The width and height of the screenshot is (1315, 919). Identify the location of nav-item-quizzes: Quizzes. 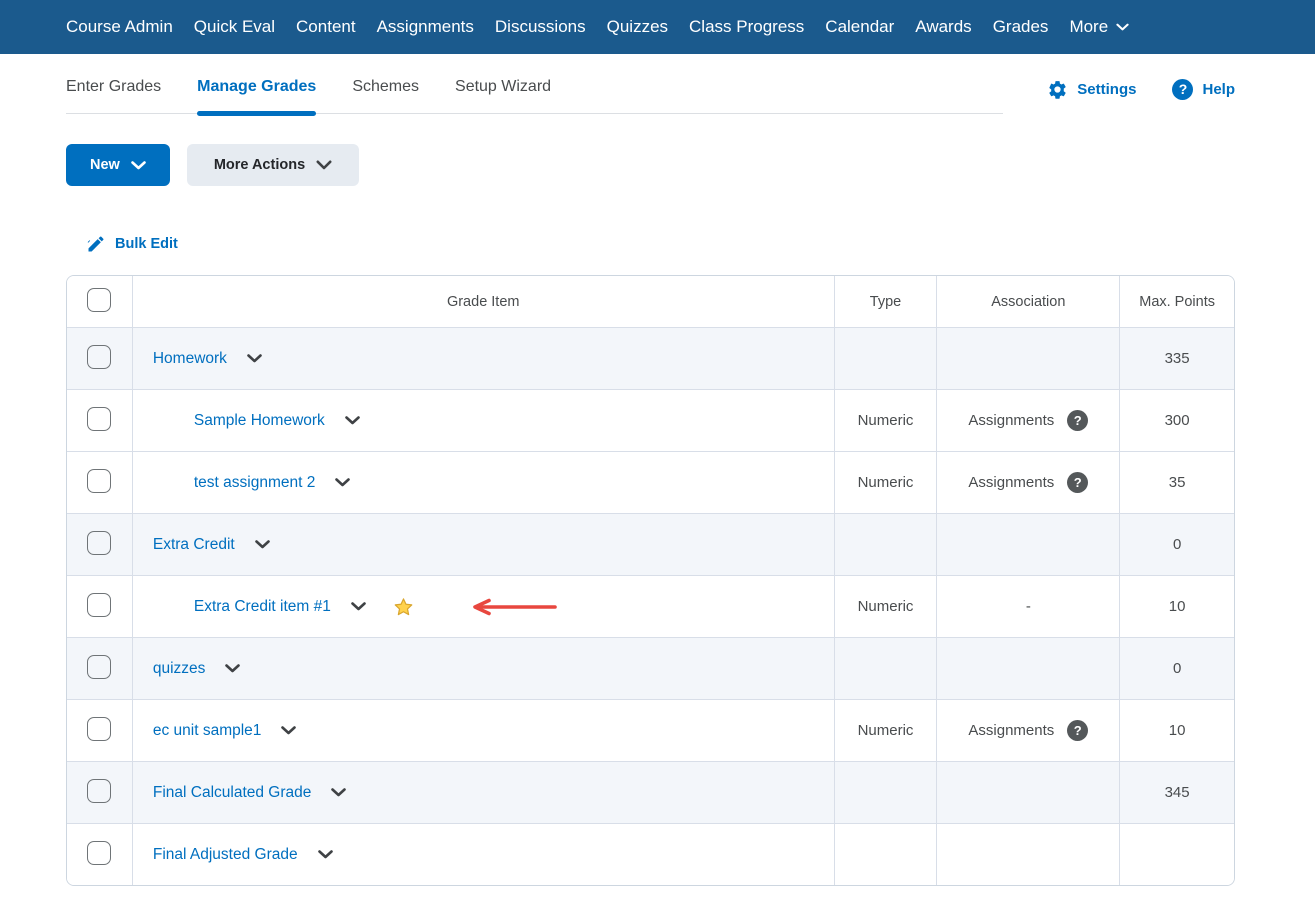
(637, 26).